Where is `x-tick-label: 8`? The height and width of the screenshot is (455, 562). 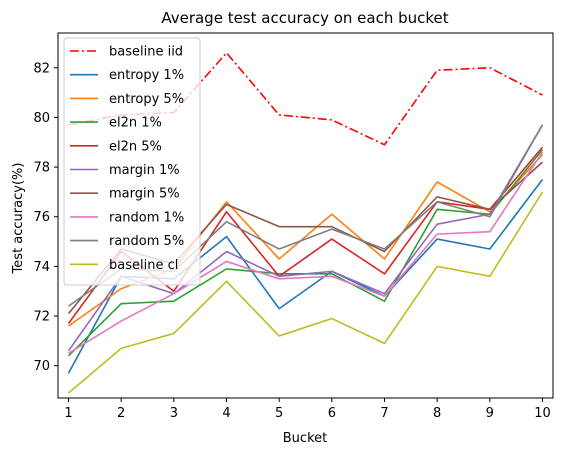 x-tick-label: 8 is located at coordinates (437, 413).